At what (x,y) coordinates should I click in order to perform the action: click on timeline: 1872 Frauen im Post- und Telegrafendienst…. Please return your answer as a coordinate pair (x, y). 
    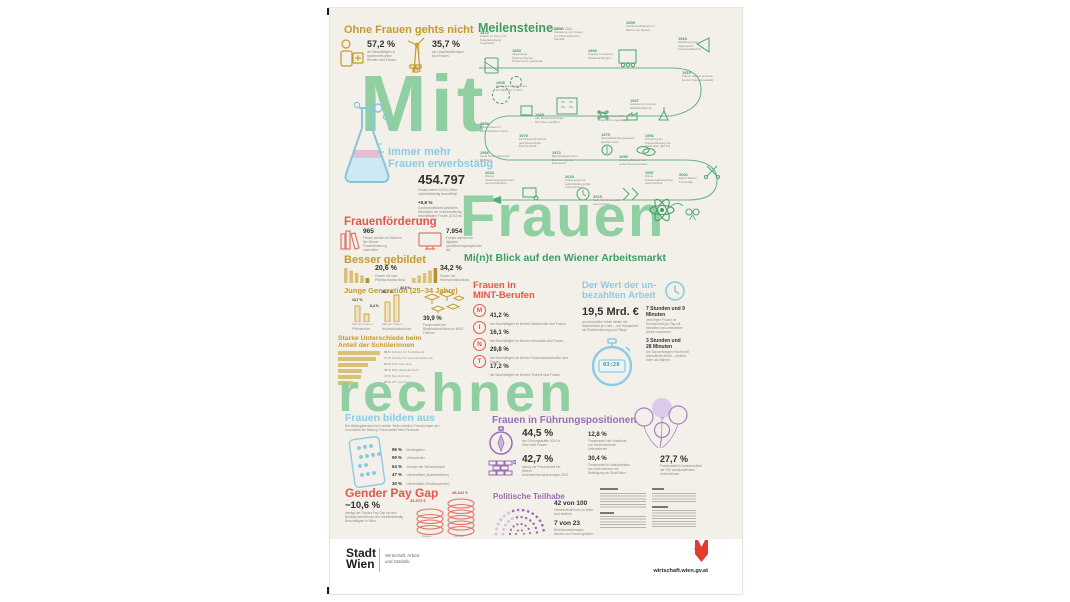
    Looking at the image, I should click on (609, 121).